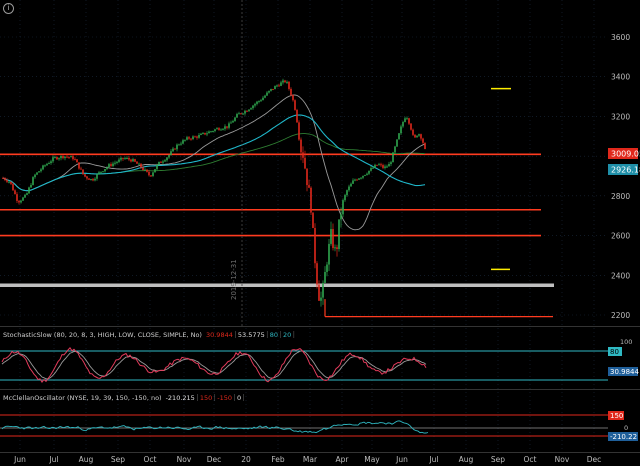 The height and width of the screenshot is (466, 640). I want to click on month-tick-label: Jul, so click(53, 459).